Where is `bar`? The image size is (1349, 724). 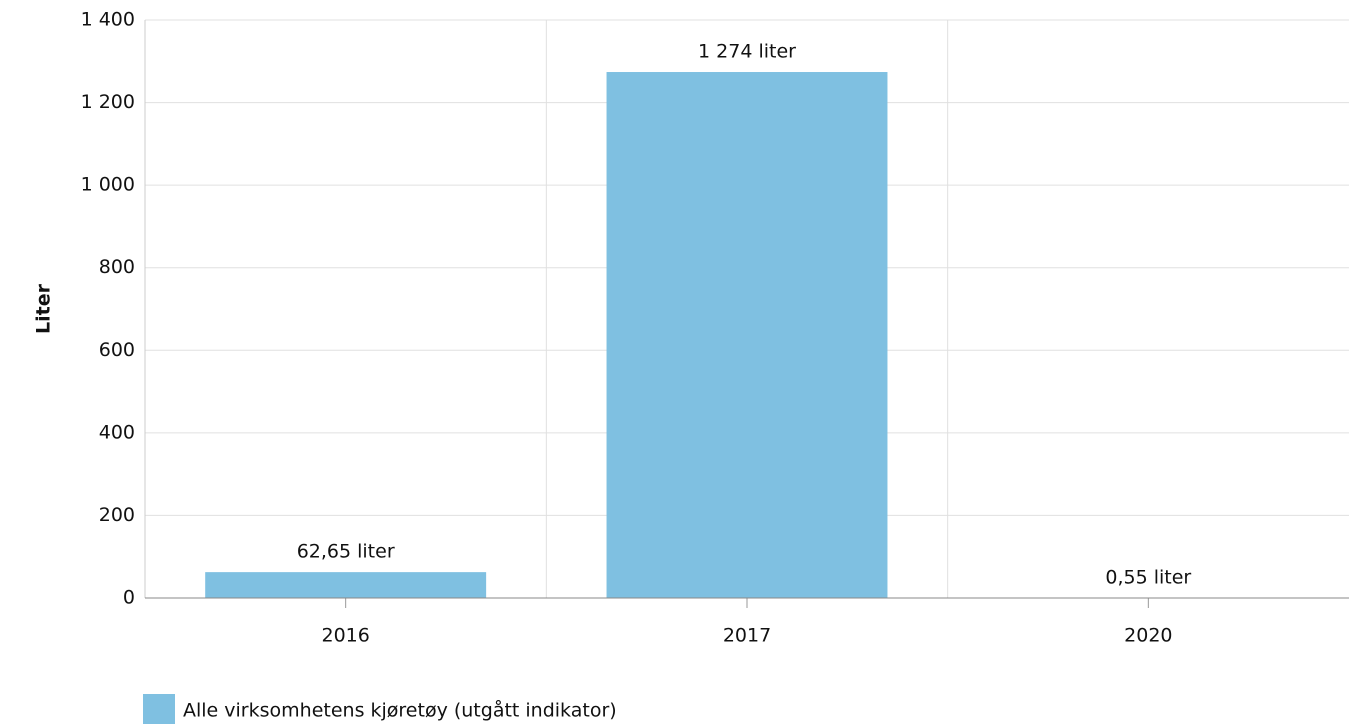 bar is located at coordinates (346, 585).